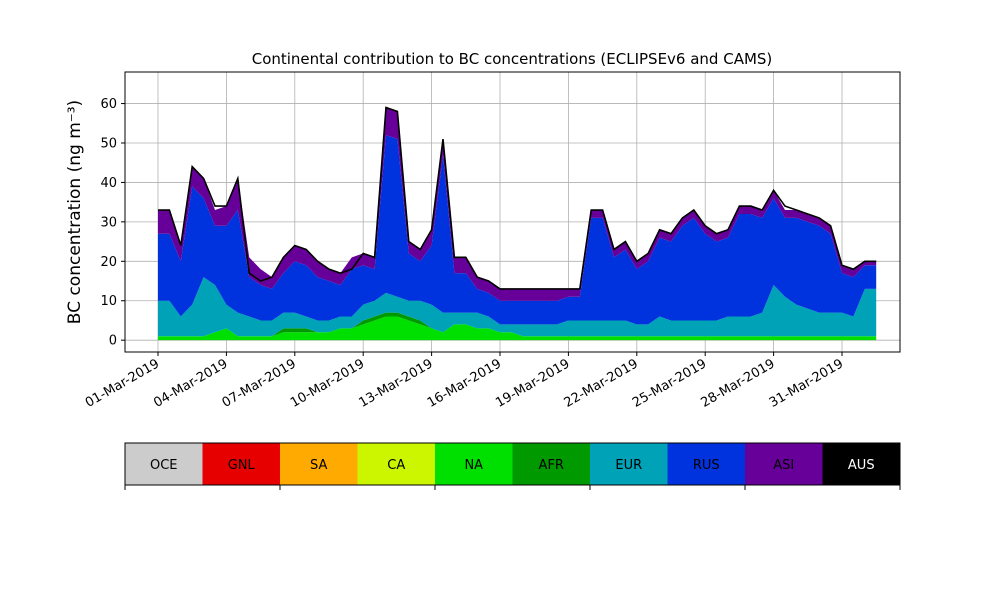 This screenshot has height=600, width=1000. I want to click on x-tick-label: 10-Mar-2019, so click(327, 383).